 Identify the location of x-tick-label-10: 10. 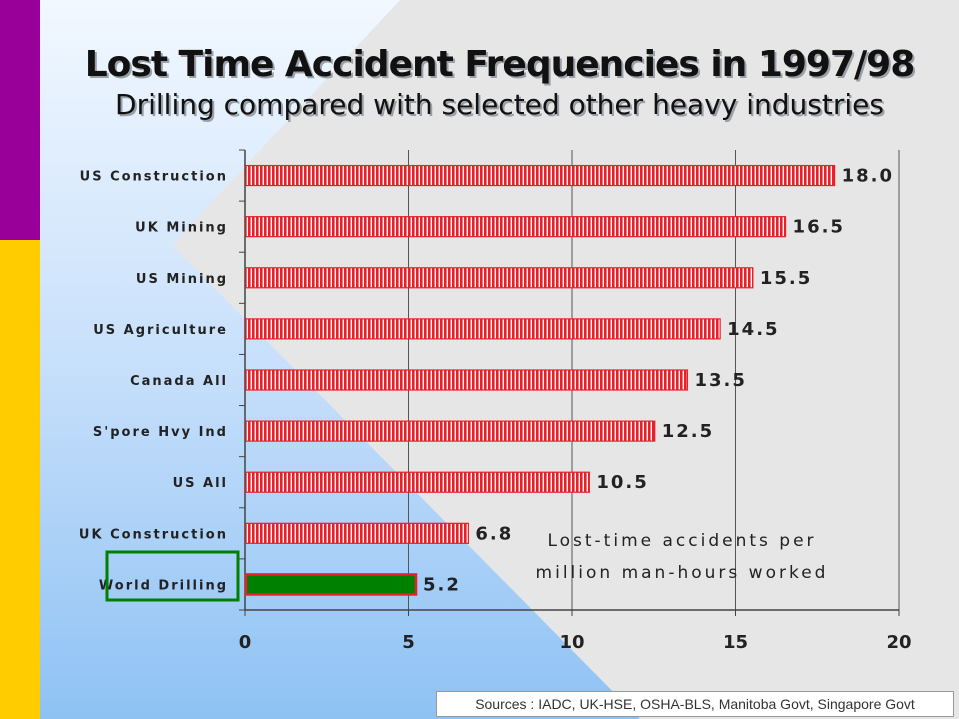
(571, 642).